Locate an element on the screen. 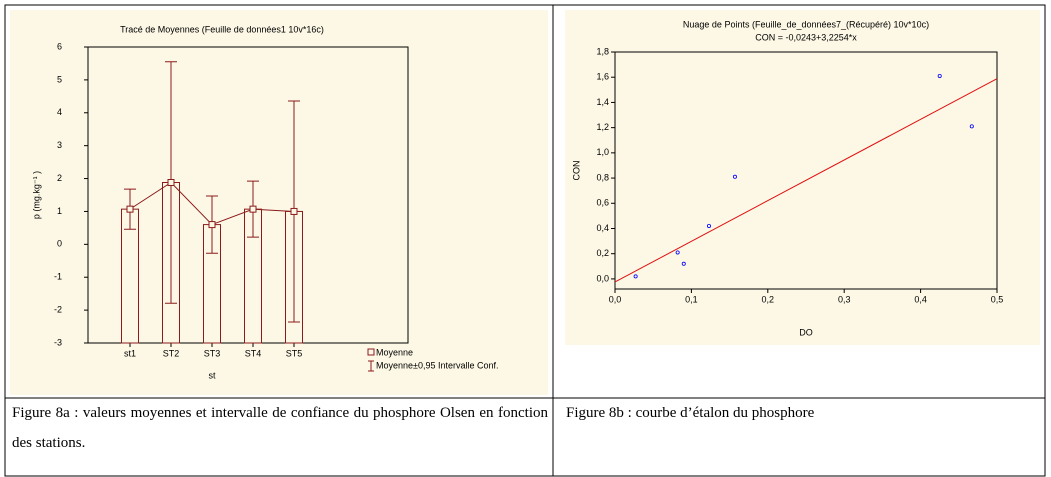 The image size is (1051, 477). legend-label: Moyenne is located at coordinates (394, 352).